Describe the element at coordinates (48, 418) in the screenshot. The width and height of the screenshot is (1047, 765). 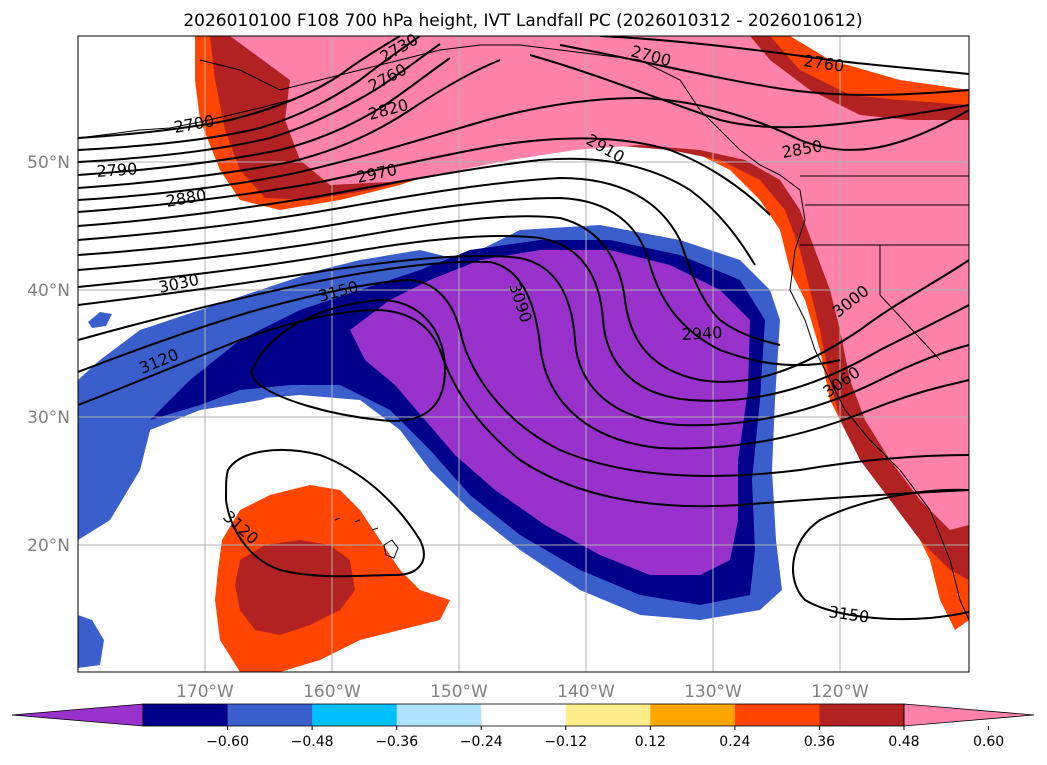
I see `lat-label-30n: 30°N` at that location.